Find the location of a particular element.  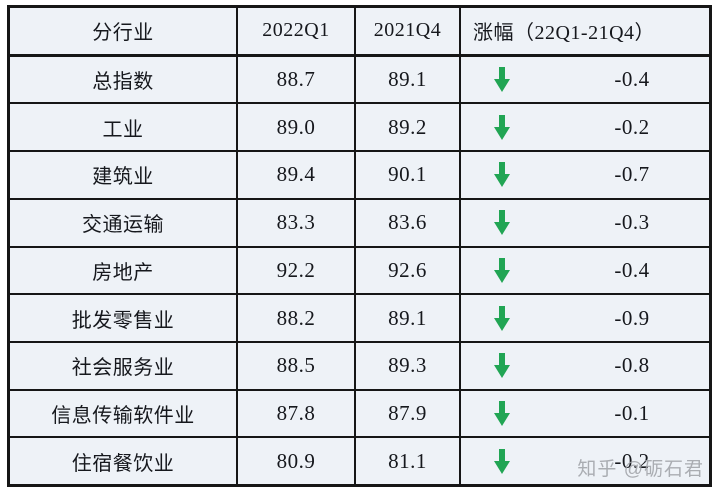

col-header-change: 涨幅（22Q1-21Q4） is located at coordinates (564, 33).